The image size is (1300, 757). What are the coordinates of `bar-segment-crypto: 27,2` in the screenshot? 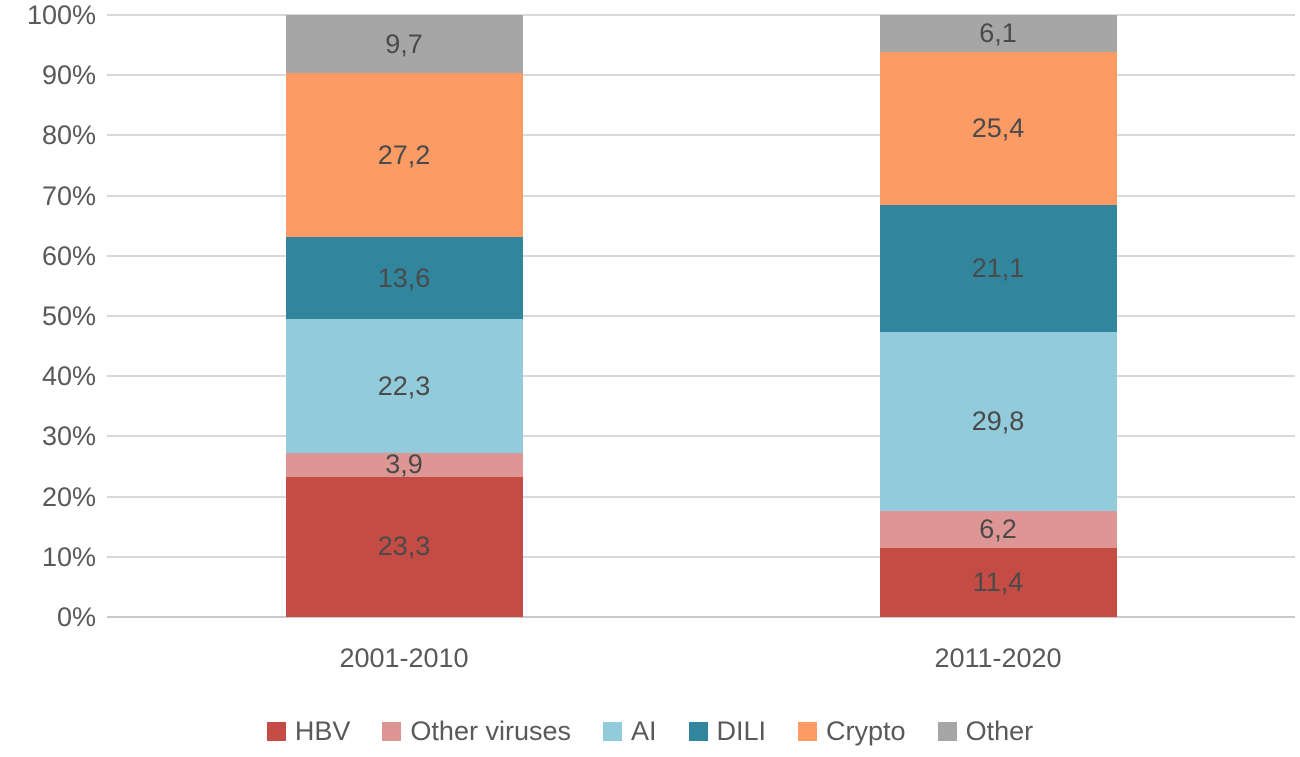 It's located at (404, 155).